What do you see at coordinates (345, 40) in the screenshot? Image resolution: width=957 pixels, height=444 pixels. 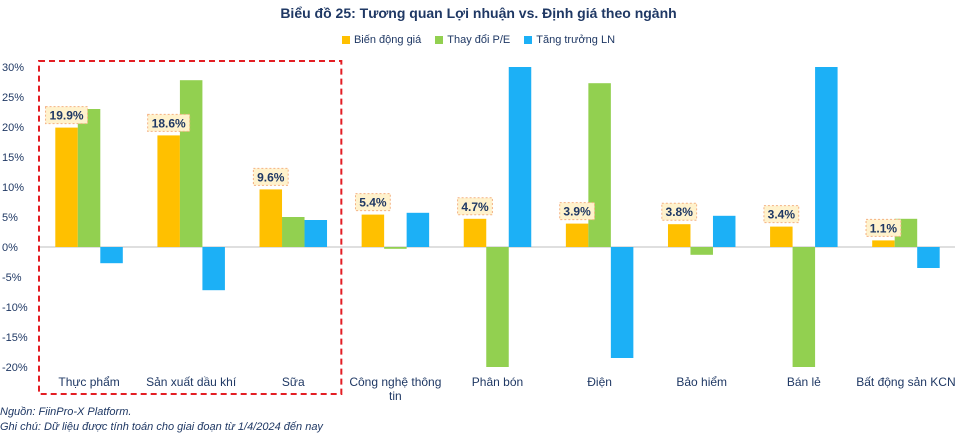 I see `legend-swatch-price` at bounding box center [345, 40].